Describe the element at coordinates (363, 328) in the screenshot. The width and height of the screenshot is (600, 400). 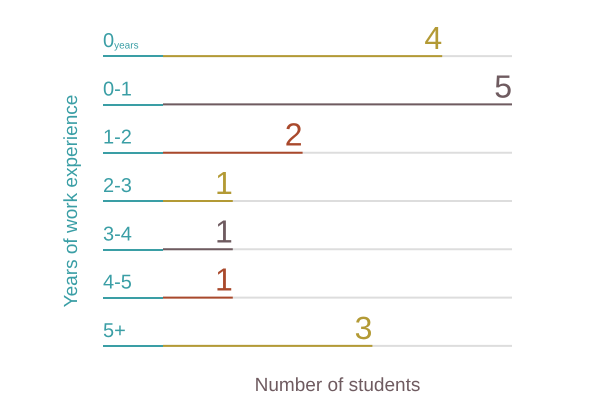
I see `data-label: 3` at that location.